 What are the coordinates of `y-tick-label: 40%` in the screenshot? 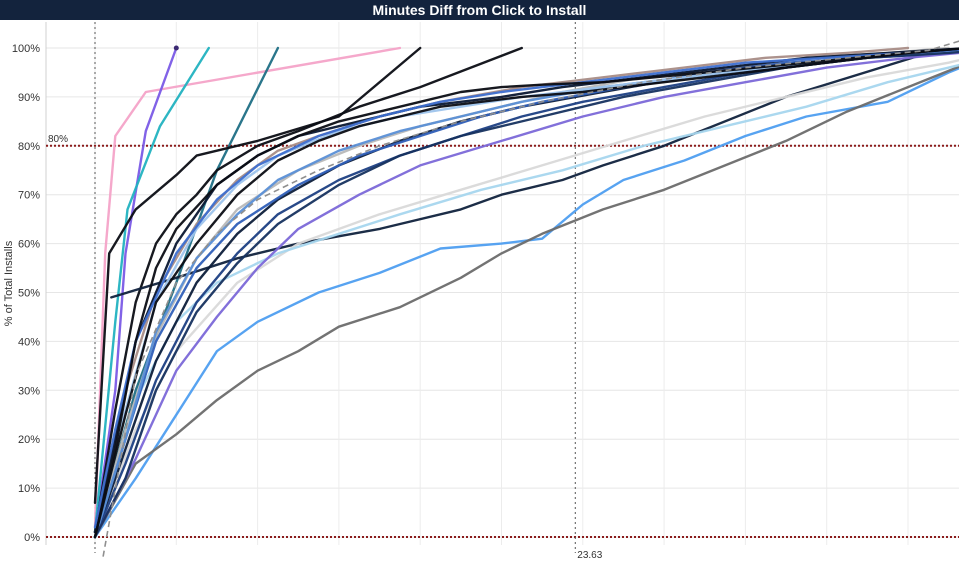 It's located at (29, 342).